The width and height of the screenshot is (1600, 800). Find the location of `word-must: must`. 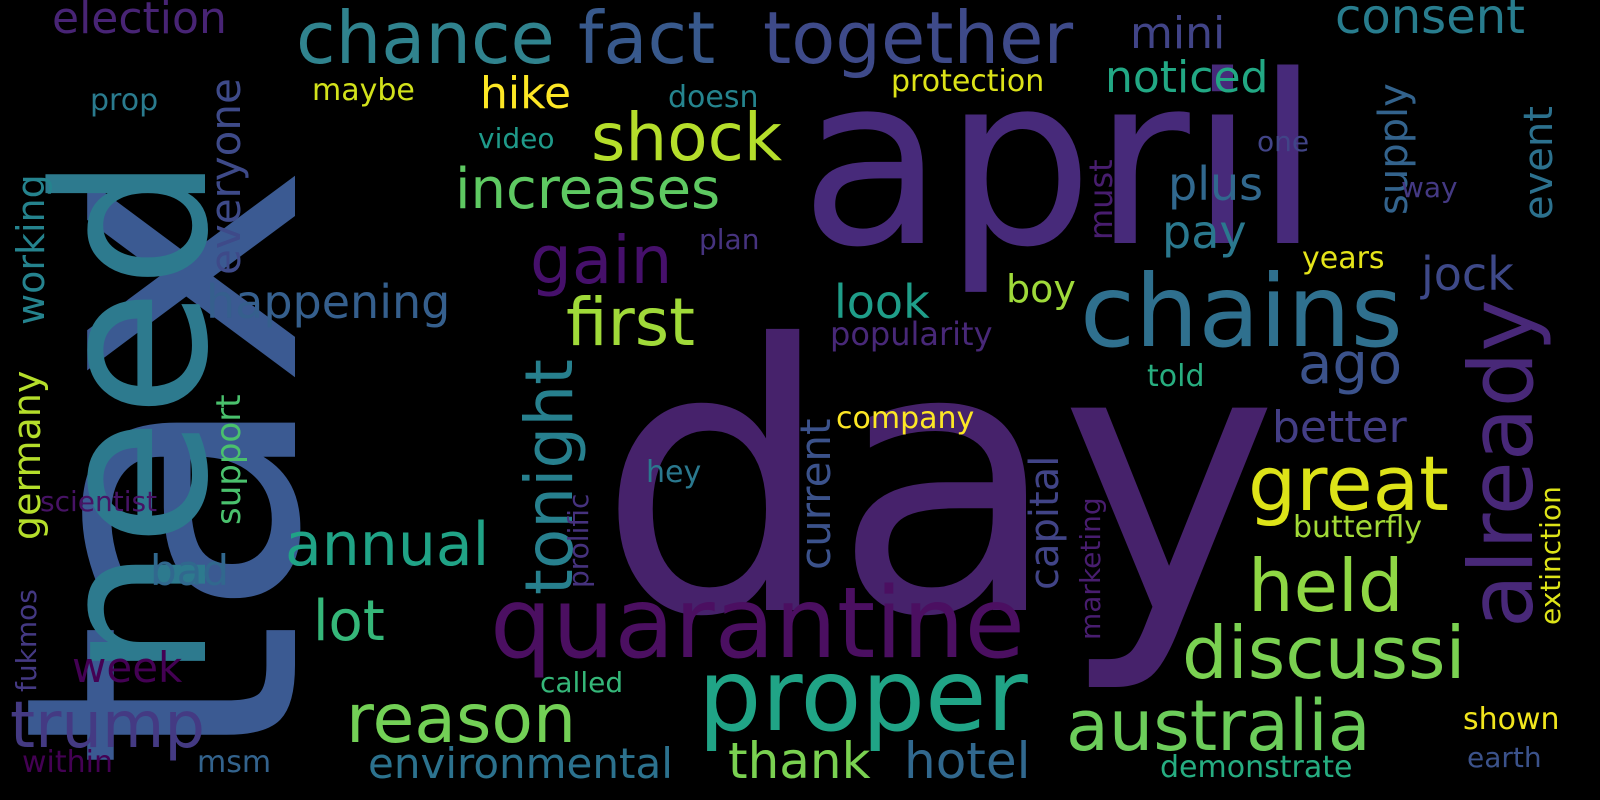

word-must: must is located at coordinates (1101, 199).